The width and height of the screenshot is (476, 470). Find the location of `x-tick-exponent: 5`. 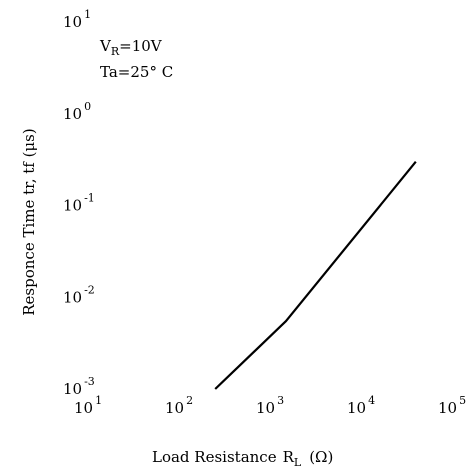

x-tick-exponent: 5 is located at coordinates (462, 400).